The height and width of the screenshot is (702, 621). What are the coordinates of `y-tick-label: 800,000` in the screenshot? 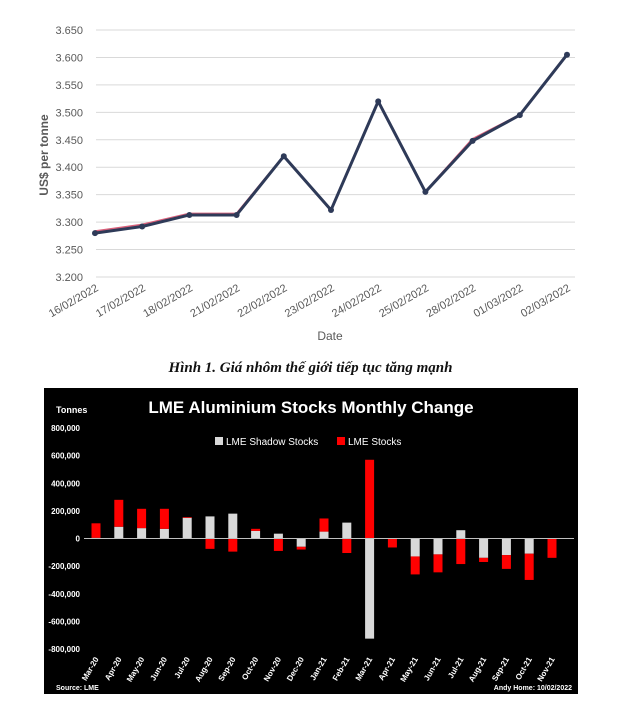 It's located at (65, 428).